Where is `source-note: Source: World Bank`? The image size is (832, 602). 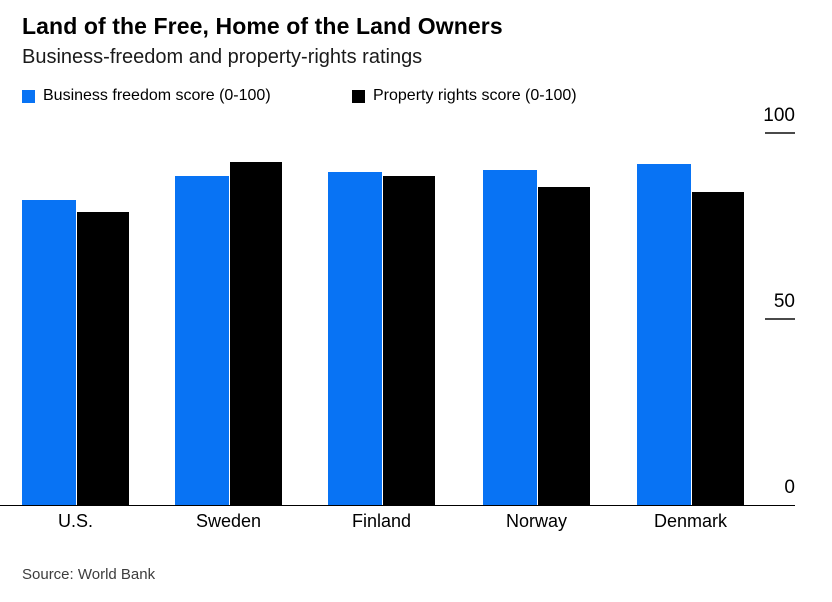
source-note: Source: World Bank is located at coordinates (89, 574).